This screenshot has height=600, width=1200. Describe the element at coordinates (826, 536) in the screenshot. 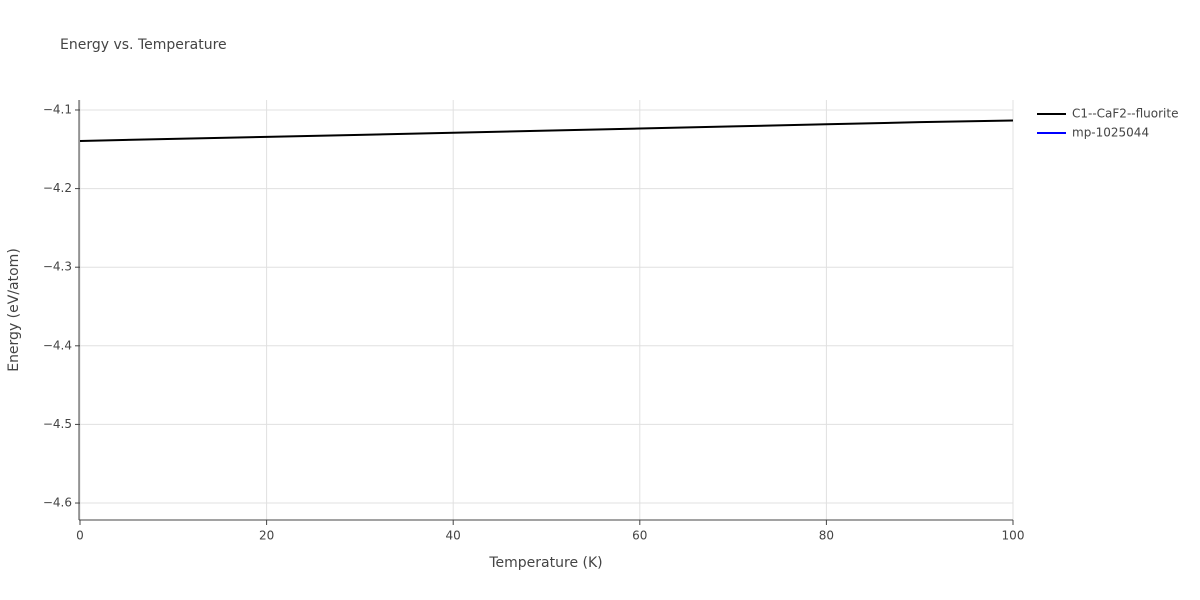

I see `x-tick-label: 80` at that location.